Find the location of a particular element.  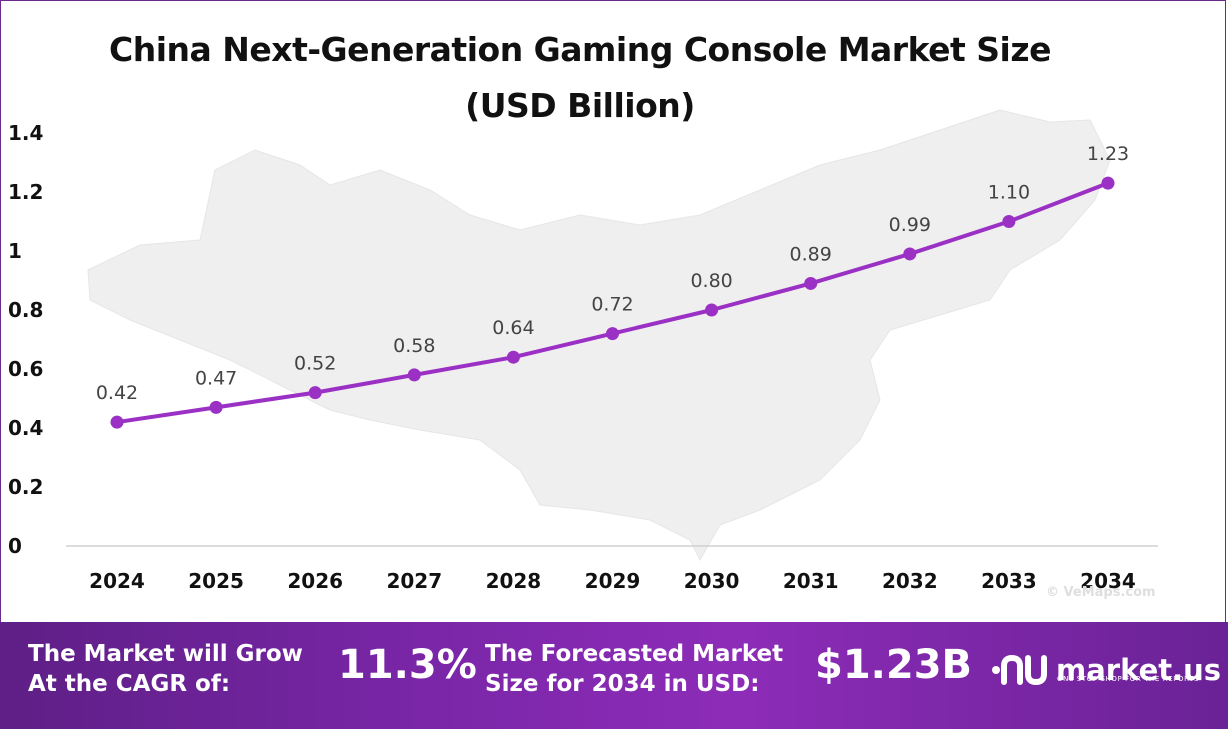

y-tick-label: 0 is located at coordinates (15, 546).